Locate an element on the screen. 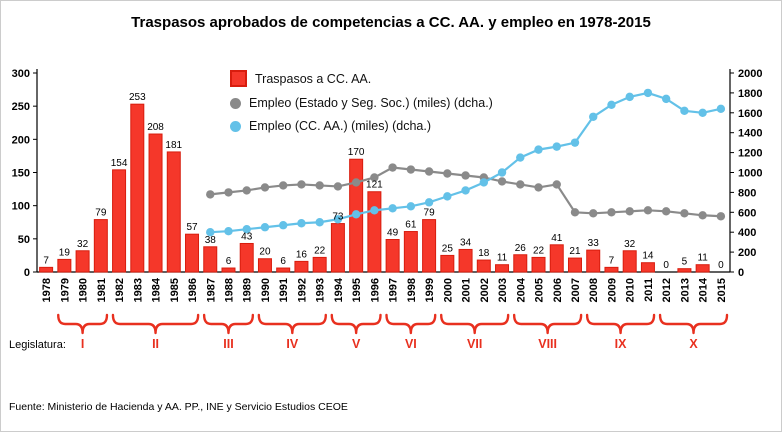 The image size is (782, 432). bar-1991 is located at coordinates (283, 270).